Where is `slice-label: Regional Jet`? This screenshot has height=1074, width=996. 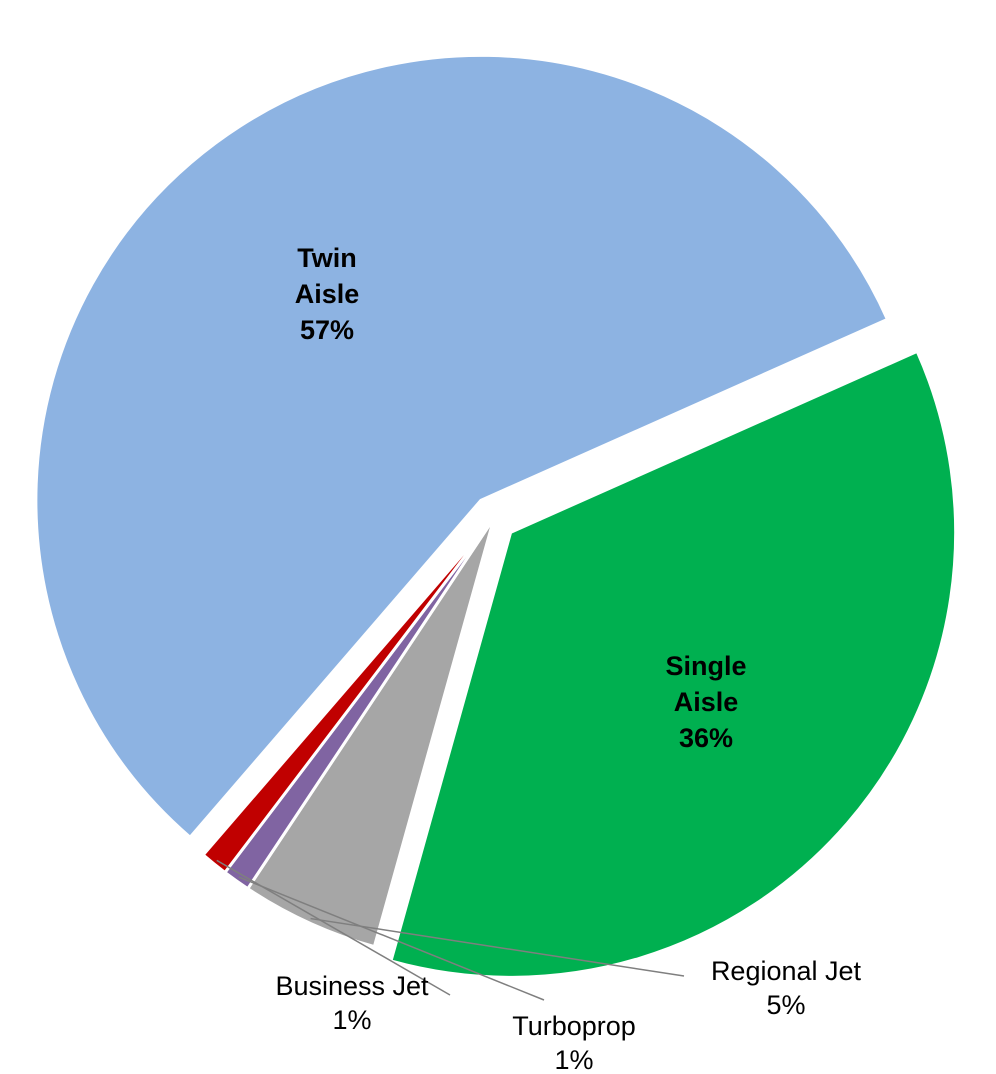 slice-label: Regional Jet is located at coordinates (786, 971).